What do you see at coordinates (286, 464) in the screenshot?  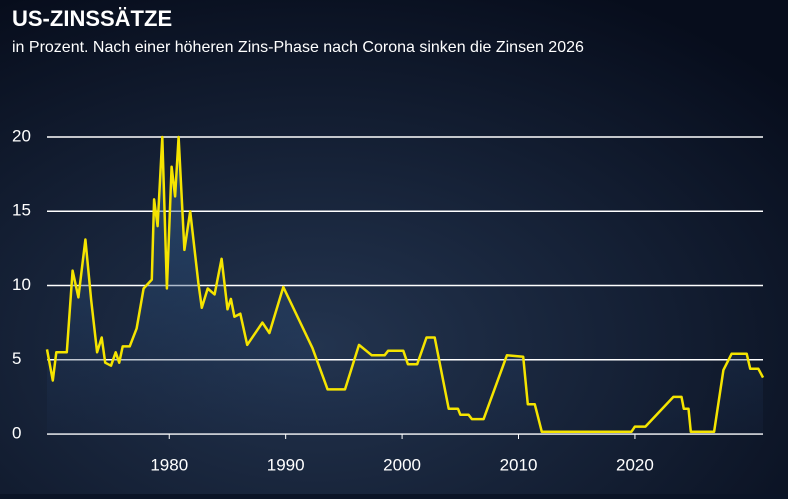 I see `x-tick-label: 1990` at bounding box center [286, 464].